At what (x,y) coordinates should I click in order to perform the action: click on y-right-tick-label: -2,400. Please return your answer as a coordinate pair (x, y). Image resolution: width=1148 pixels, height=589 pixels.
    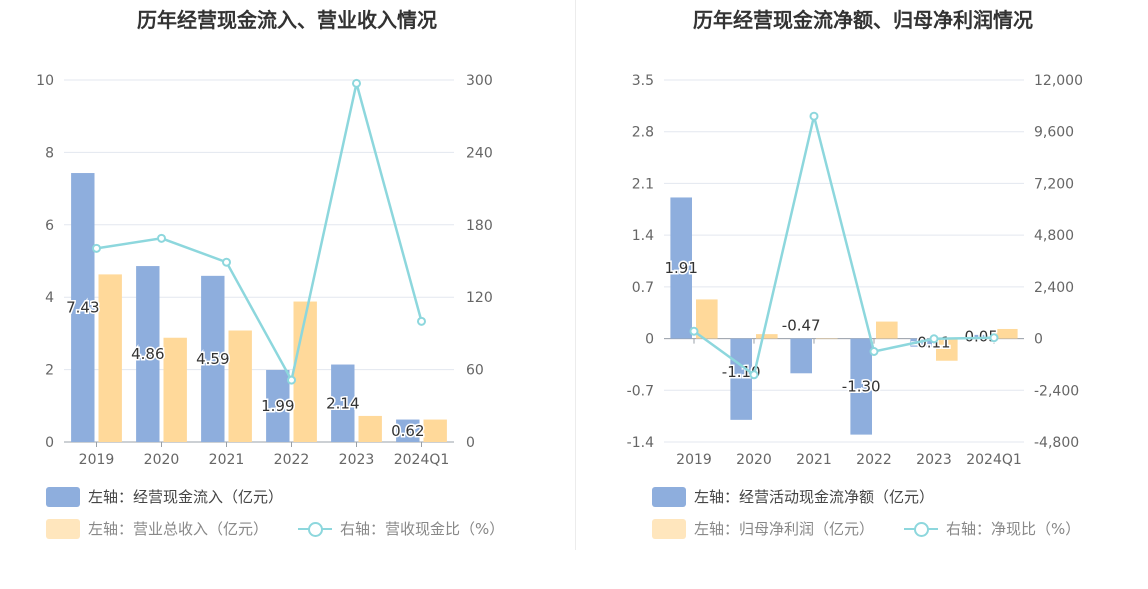
    Looking at the image, I should click on (1056, 391).